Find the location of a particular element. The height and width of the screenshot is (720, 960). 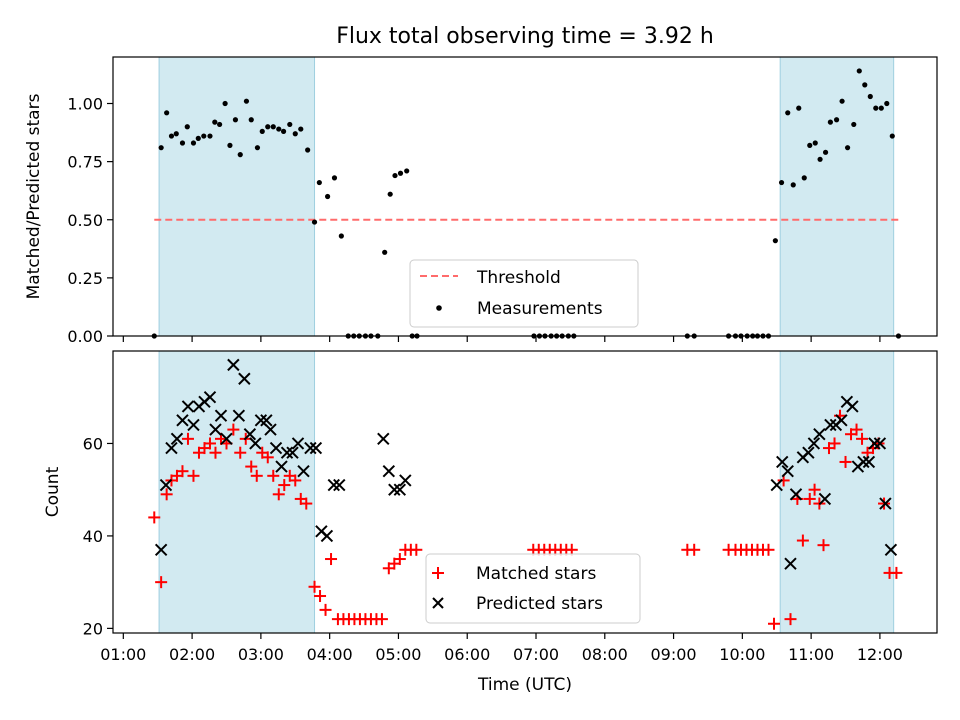

chart-title: Flux total observing time = 3.92 h is located at coordinates (525, 36).